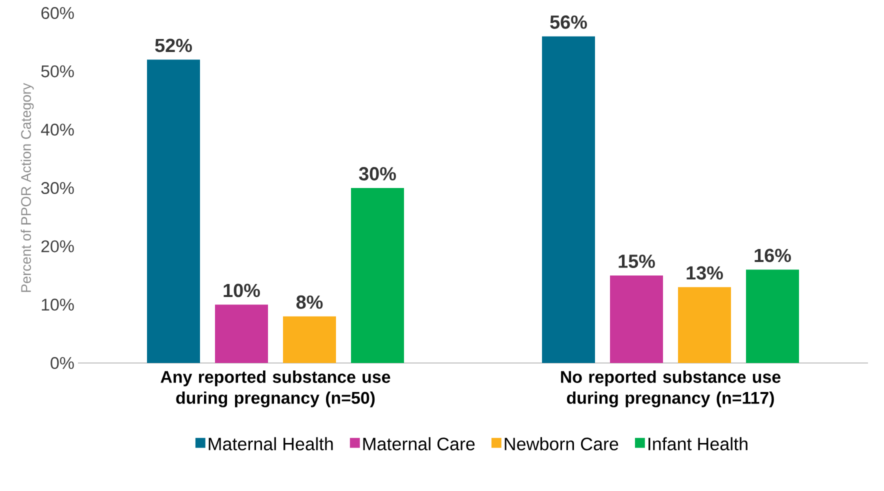  What do you see at coordinates (568, 22) in the screenshot?
I see `data-label: 56%` at bounding box center [568, 22].